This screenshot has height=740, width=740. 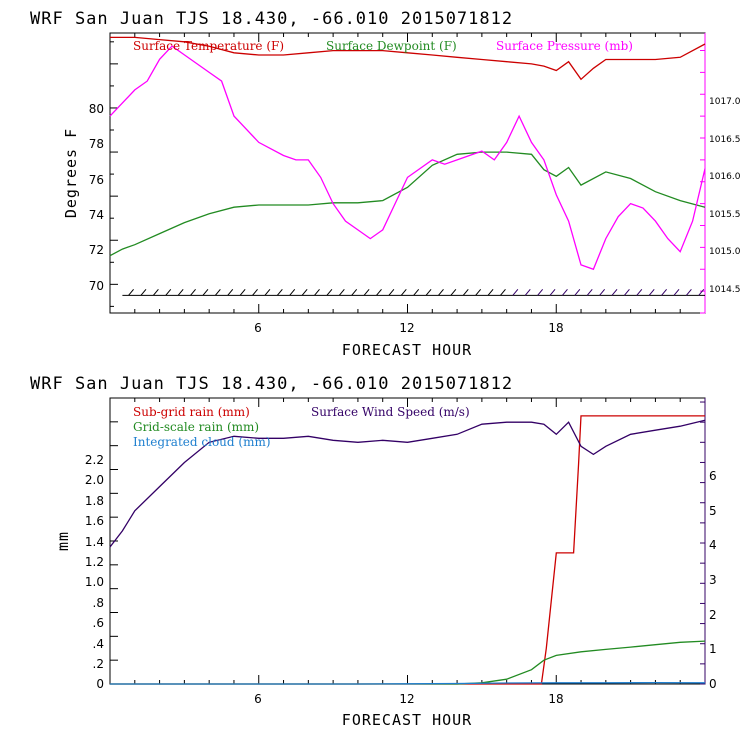 What do you see at coordinates (713, 649) in the screenshot?
I see `wind-tick-label: 1` at bounding box center [713, 649].